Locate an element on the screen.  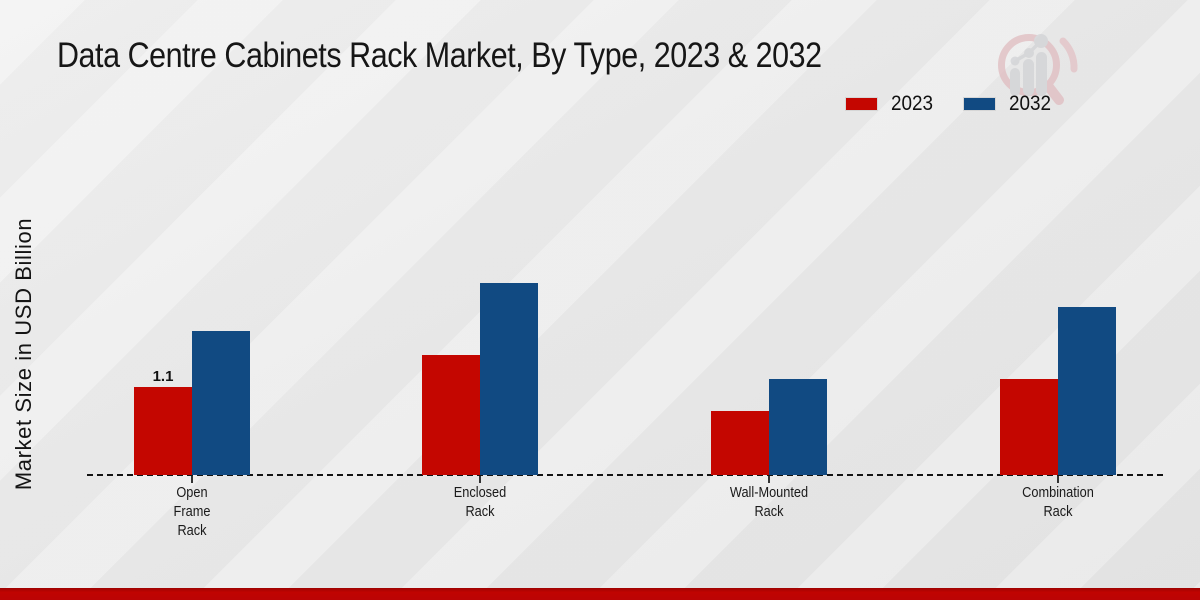
legend-label-2032: 2032 is located at coordinates (1030, 103).